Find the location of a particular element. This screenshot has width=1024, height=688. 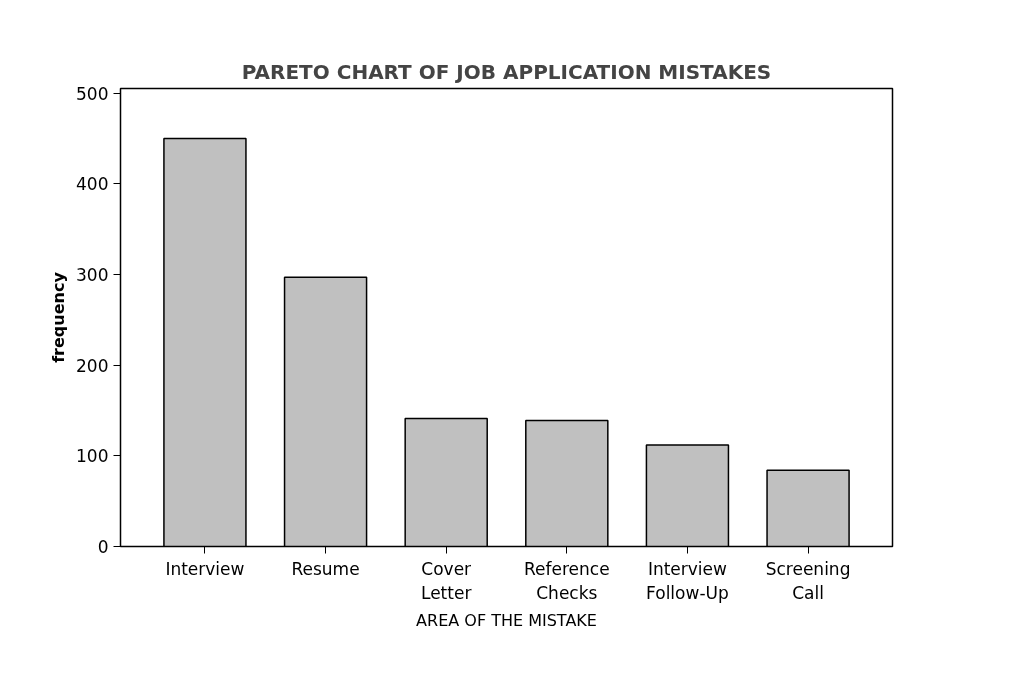

x-axis-title: AREA OF THE MISTAKE is located at coordinates (506, 620).